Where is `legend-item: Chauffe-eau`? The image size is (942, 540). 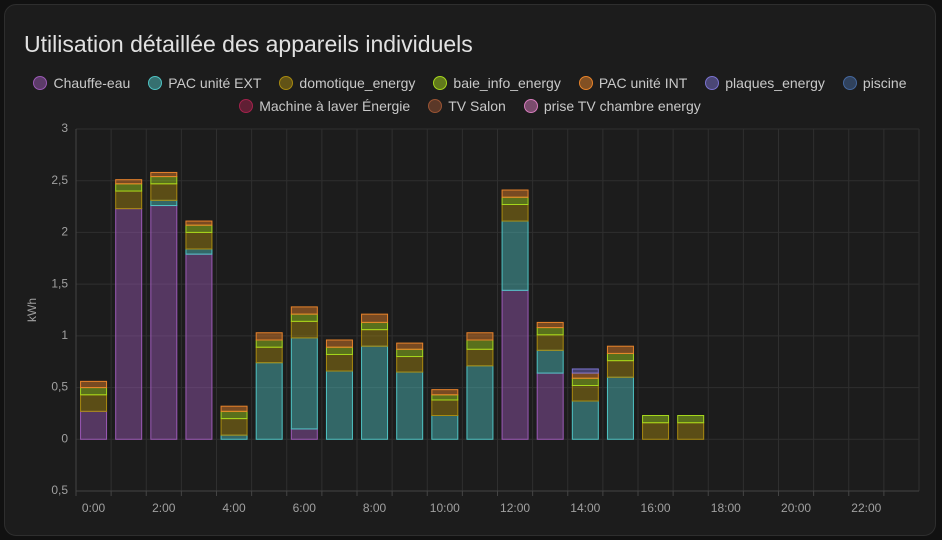 legend-item: Chauffe-eau is located at coordinates (81, 83).